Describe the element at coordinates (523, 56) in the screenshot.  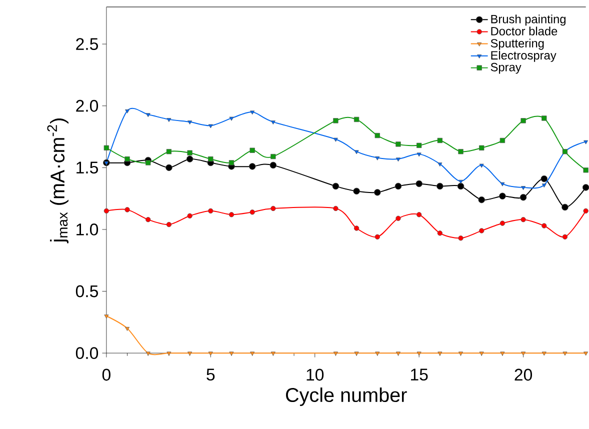
I see `legend-label: Electrospray` at that location.